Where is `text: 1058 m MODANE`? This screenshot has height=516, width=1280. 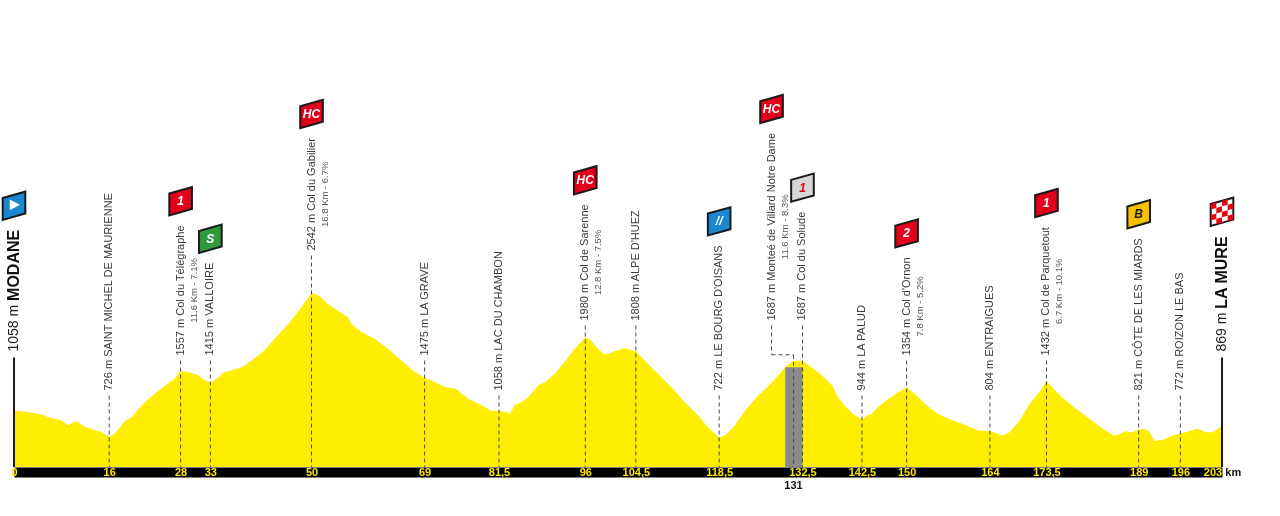
text: 1058 m MODANE is located at coordinates (13, 290).